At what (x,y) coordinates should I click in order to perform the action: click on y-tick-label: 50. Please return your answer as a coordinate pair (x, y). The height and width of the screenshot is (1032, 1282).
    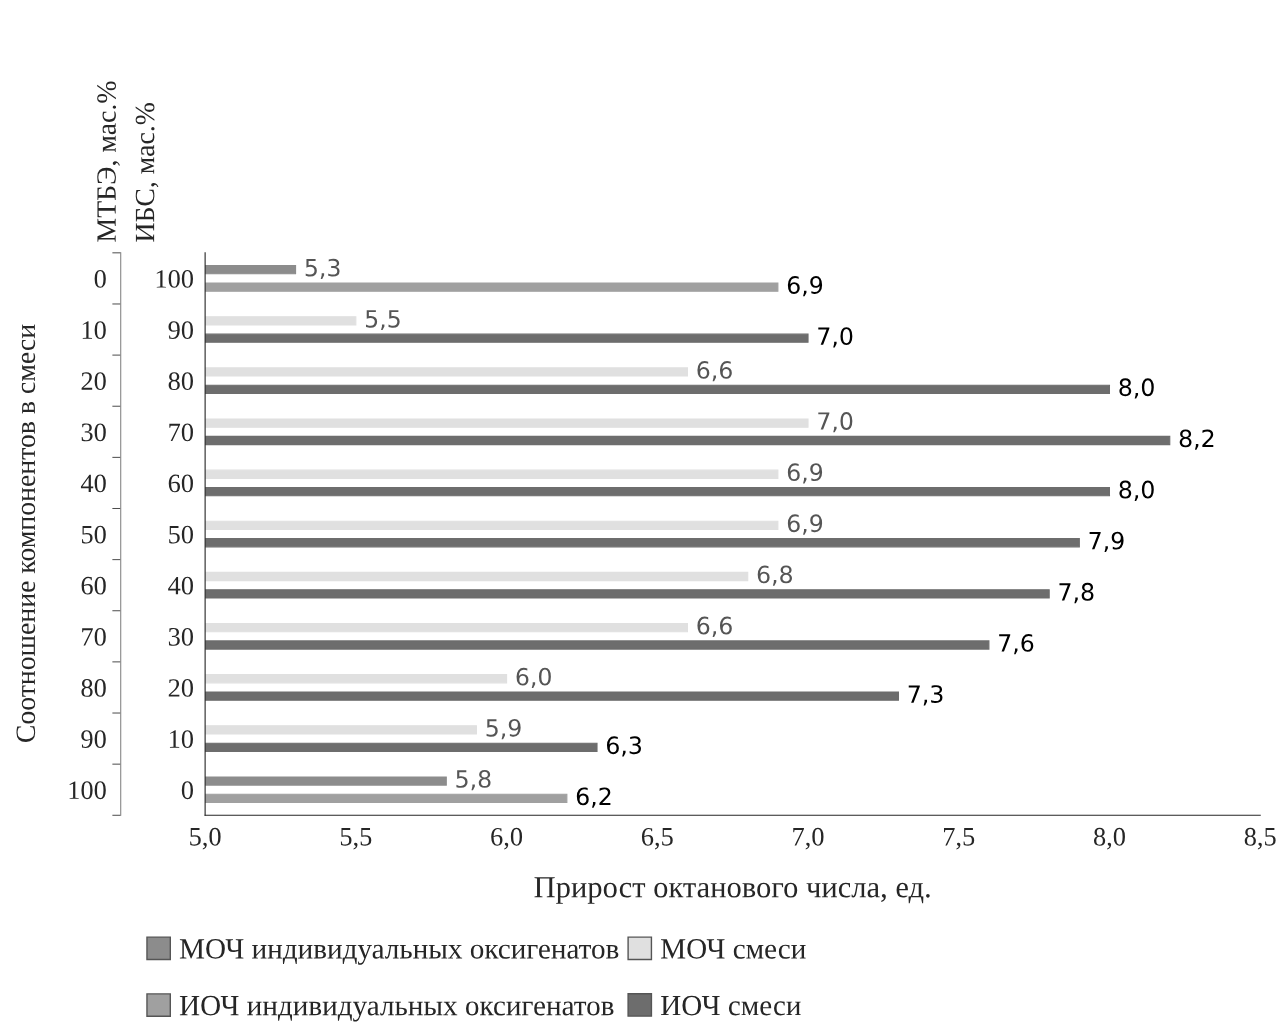
    Looking at the image, I should click on (181, 534).